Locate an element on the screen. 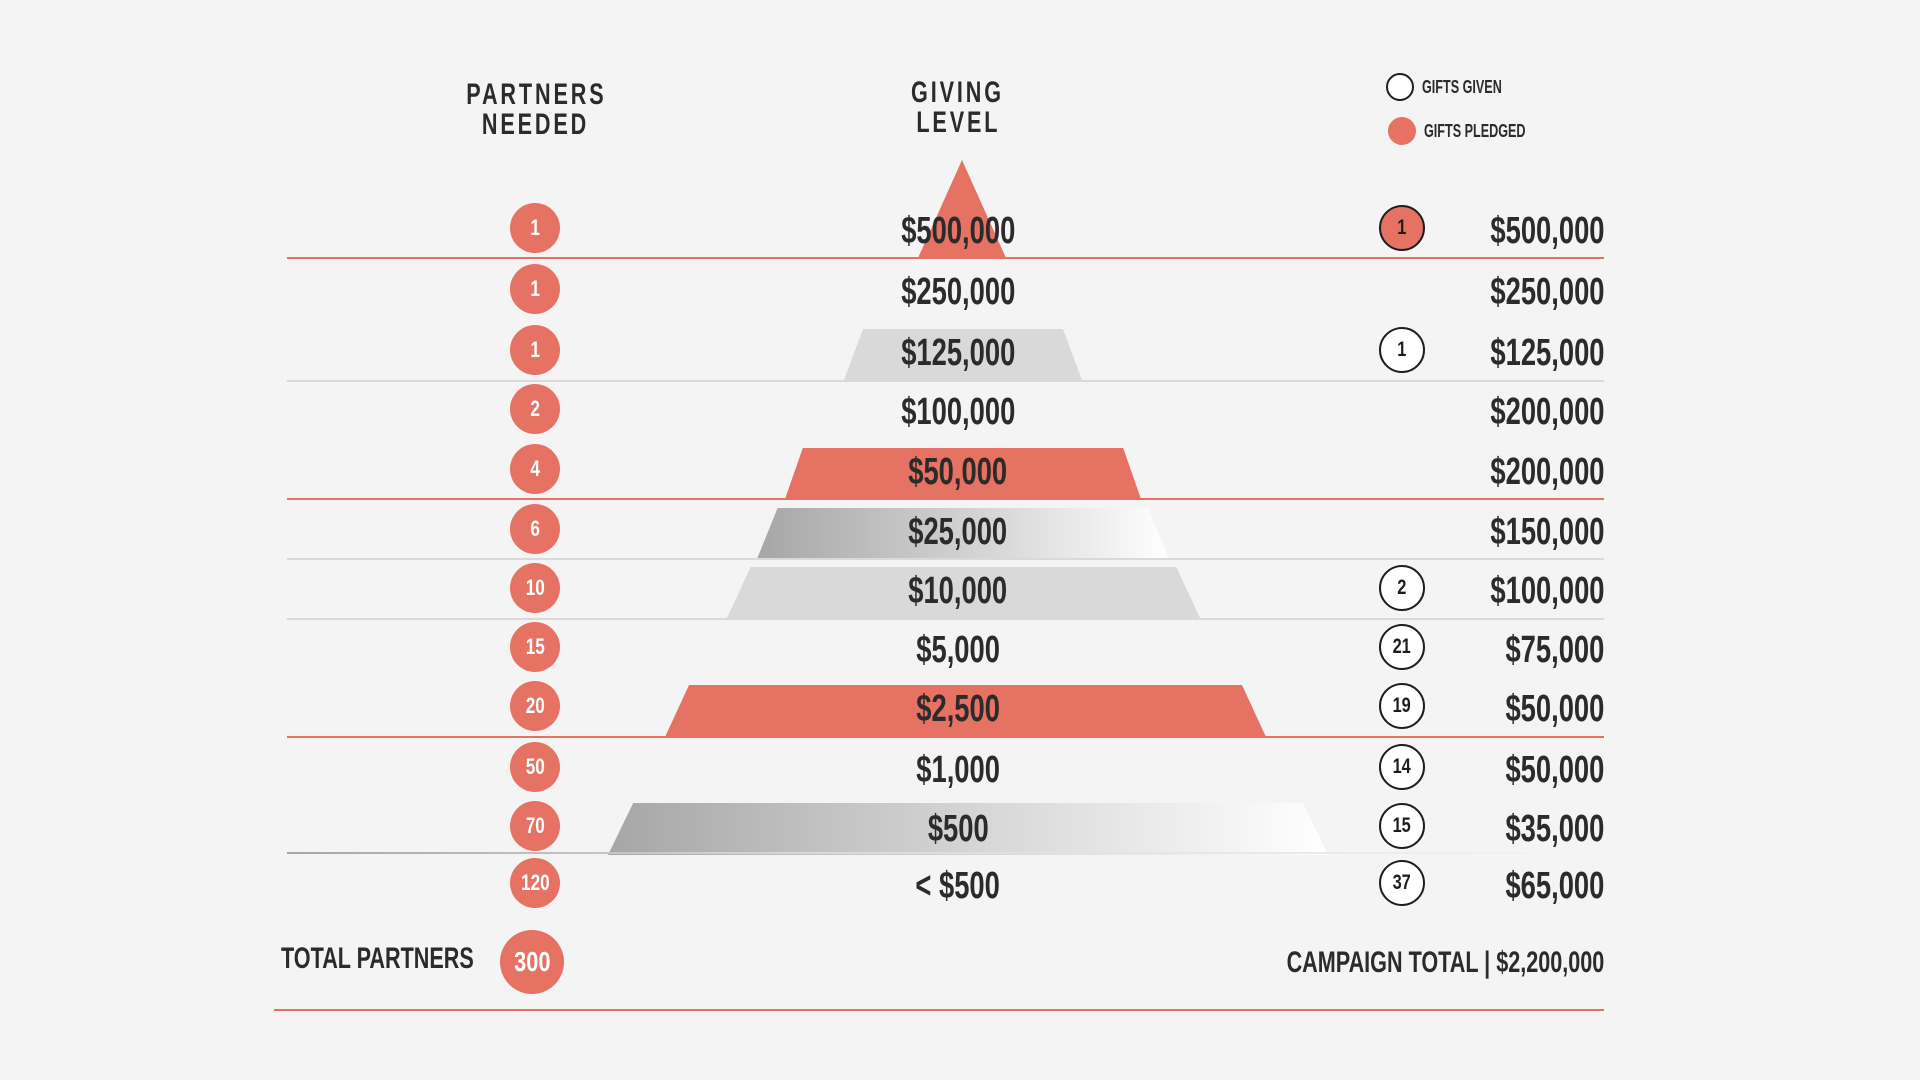 This screenshot has height=1080, width=1920. giving-level: $1,000 is located at coordinates (958, 770).